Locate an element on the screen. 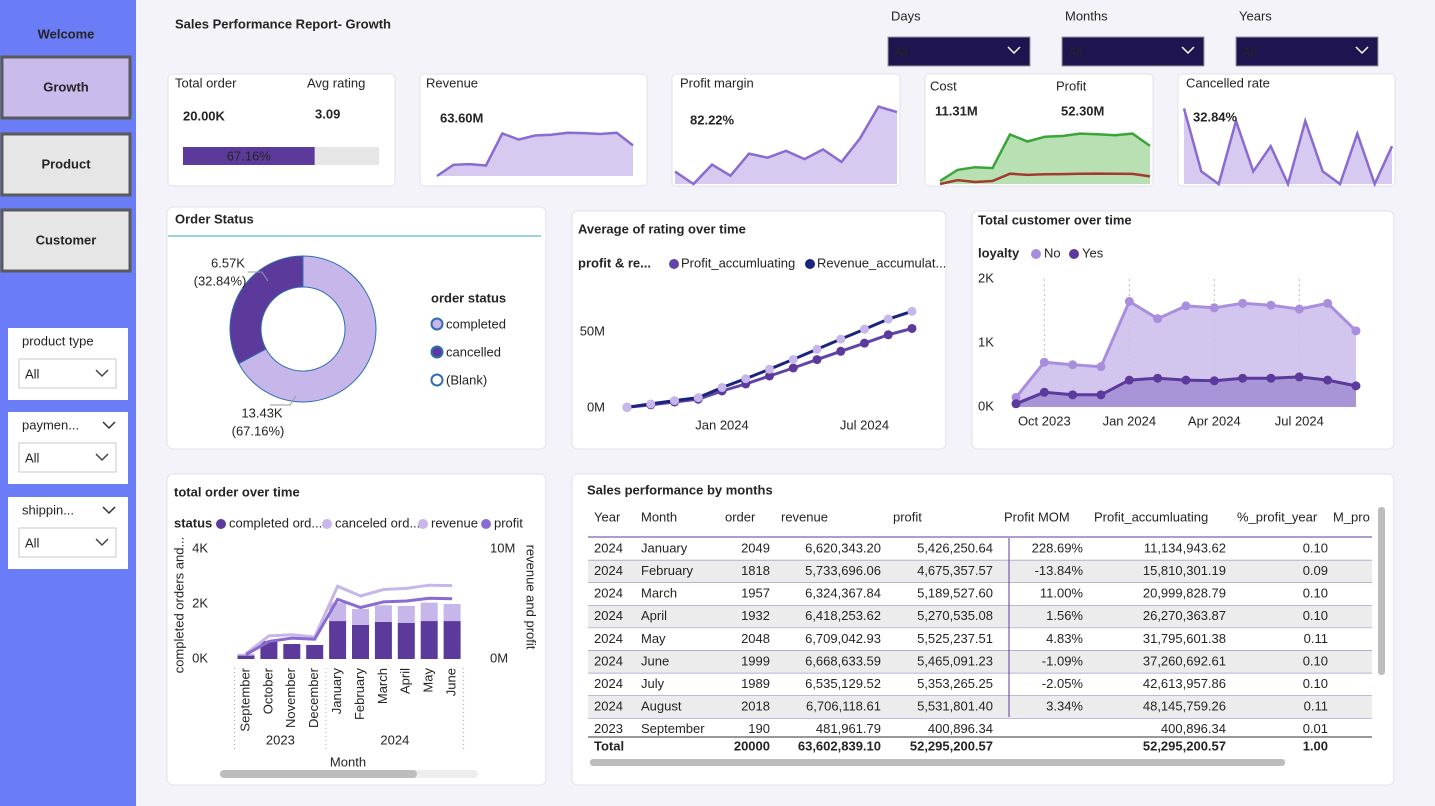 The image size is (1435, 806). table-cell: 400,896.34 is located at coordinates (960, 728).